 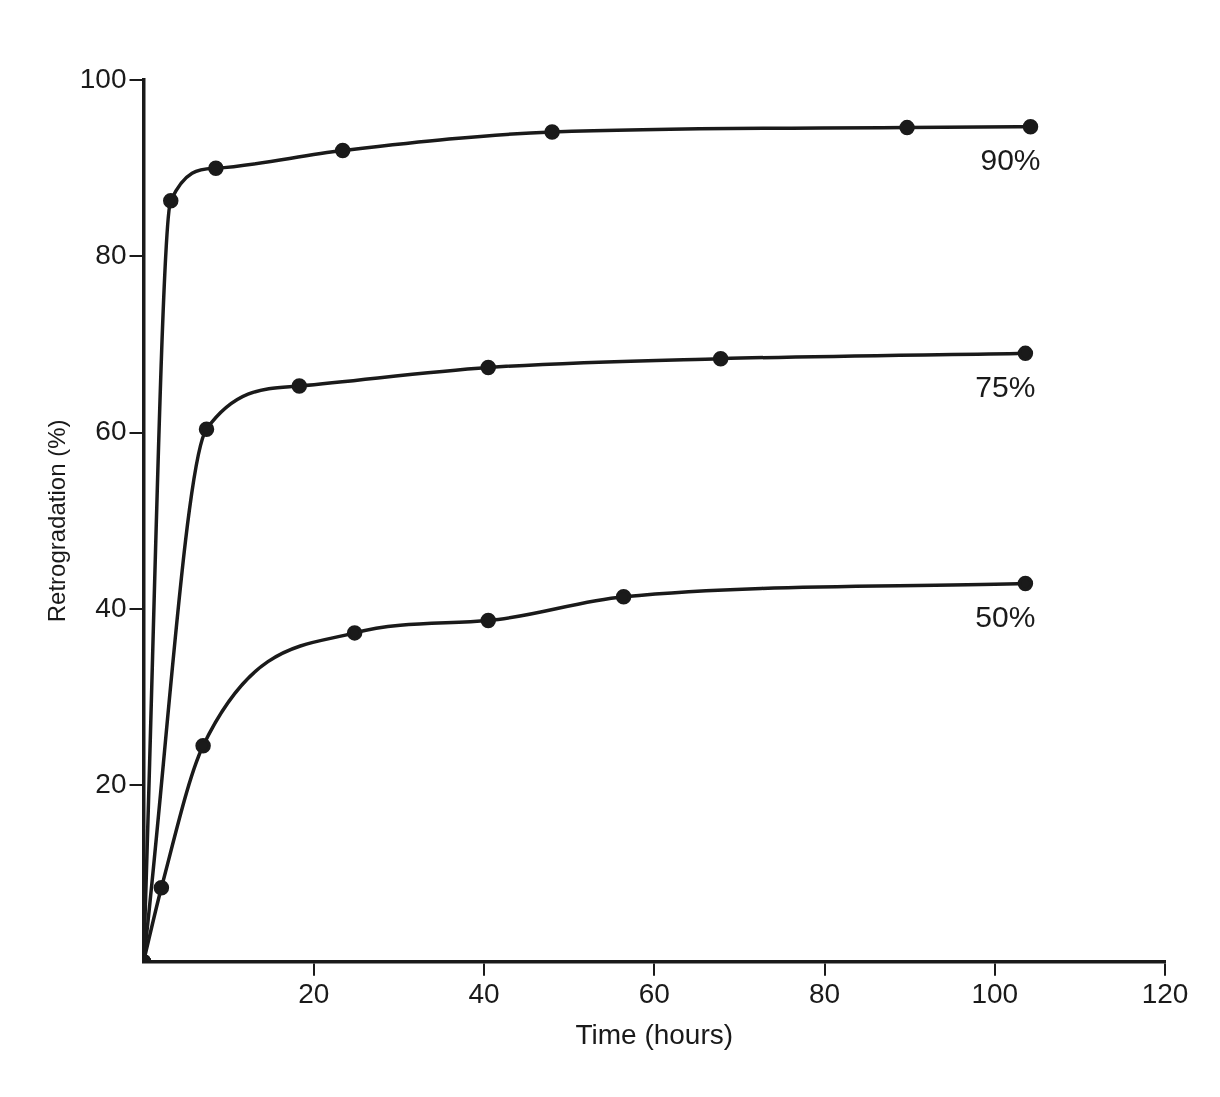 I want to click on series-label: 90%, so click(x=1010, y=159).